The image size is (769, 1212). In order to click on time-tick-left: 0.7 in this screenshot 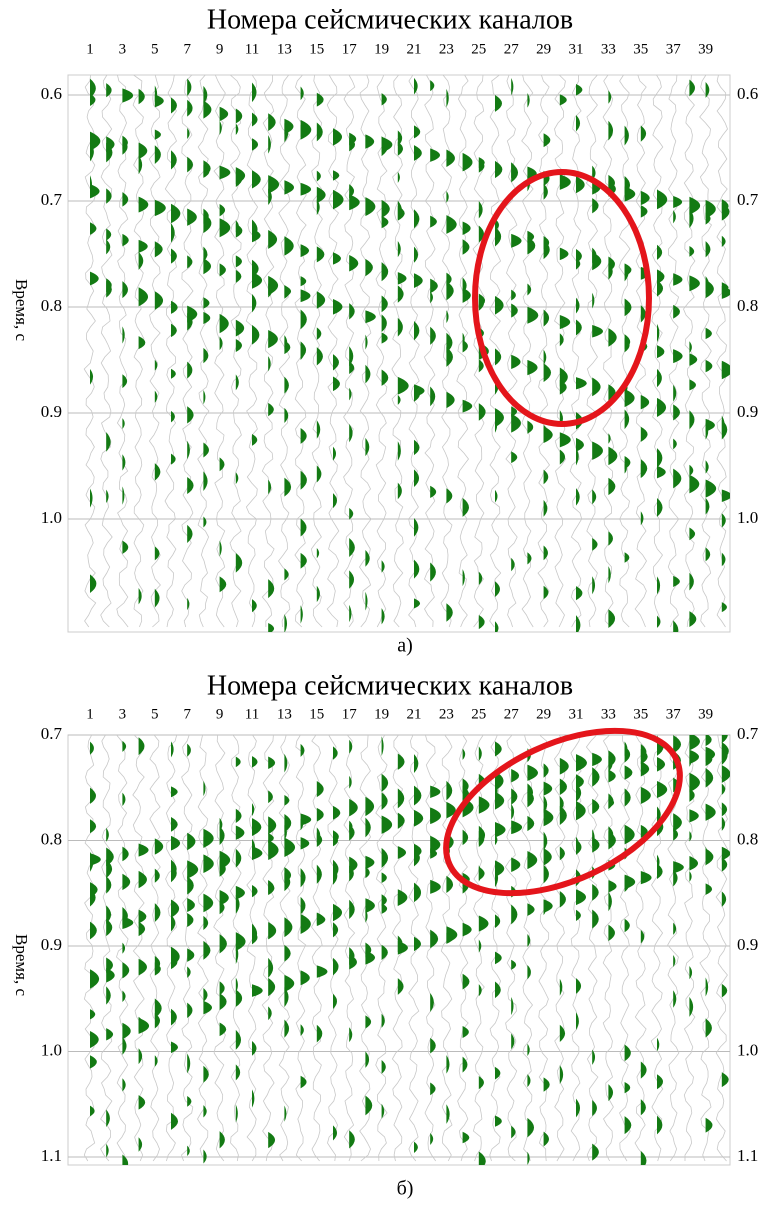, I will do `click(52, 733)`.